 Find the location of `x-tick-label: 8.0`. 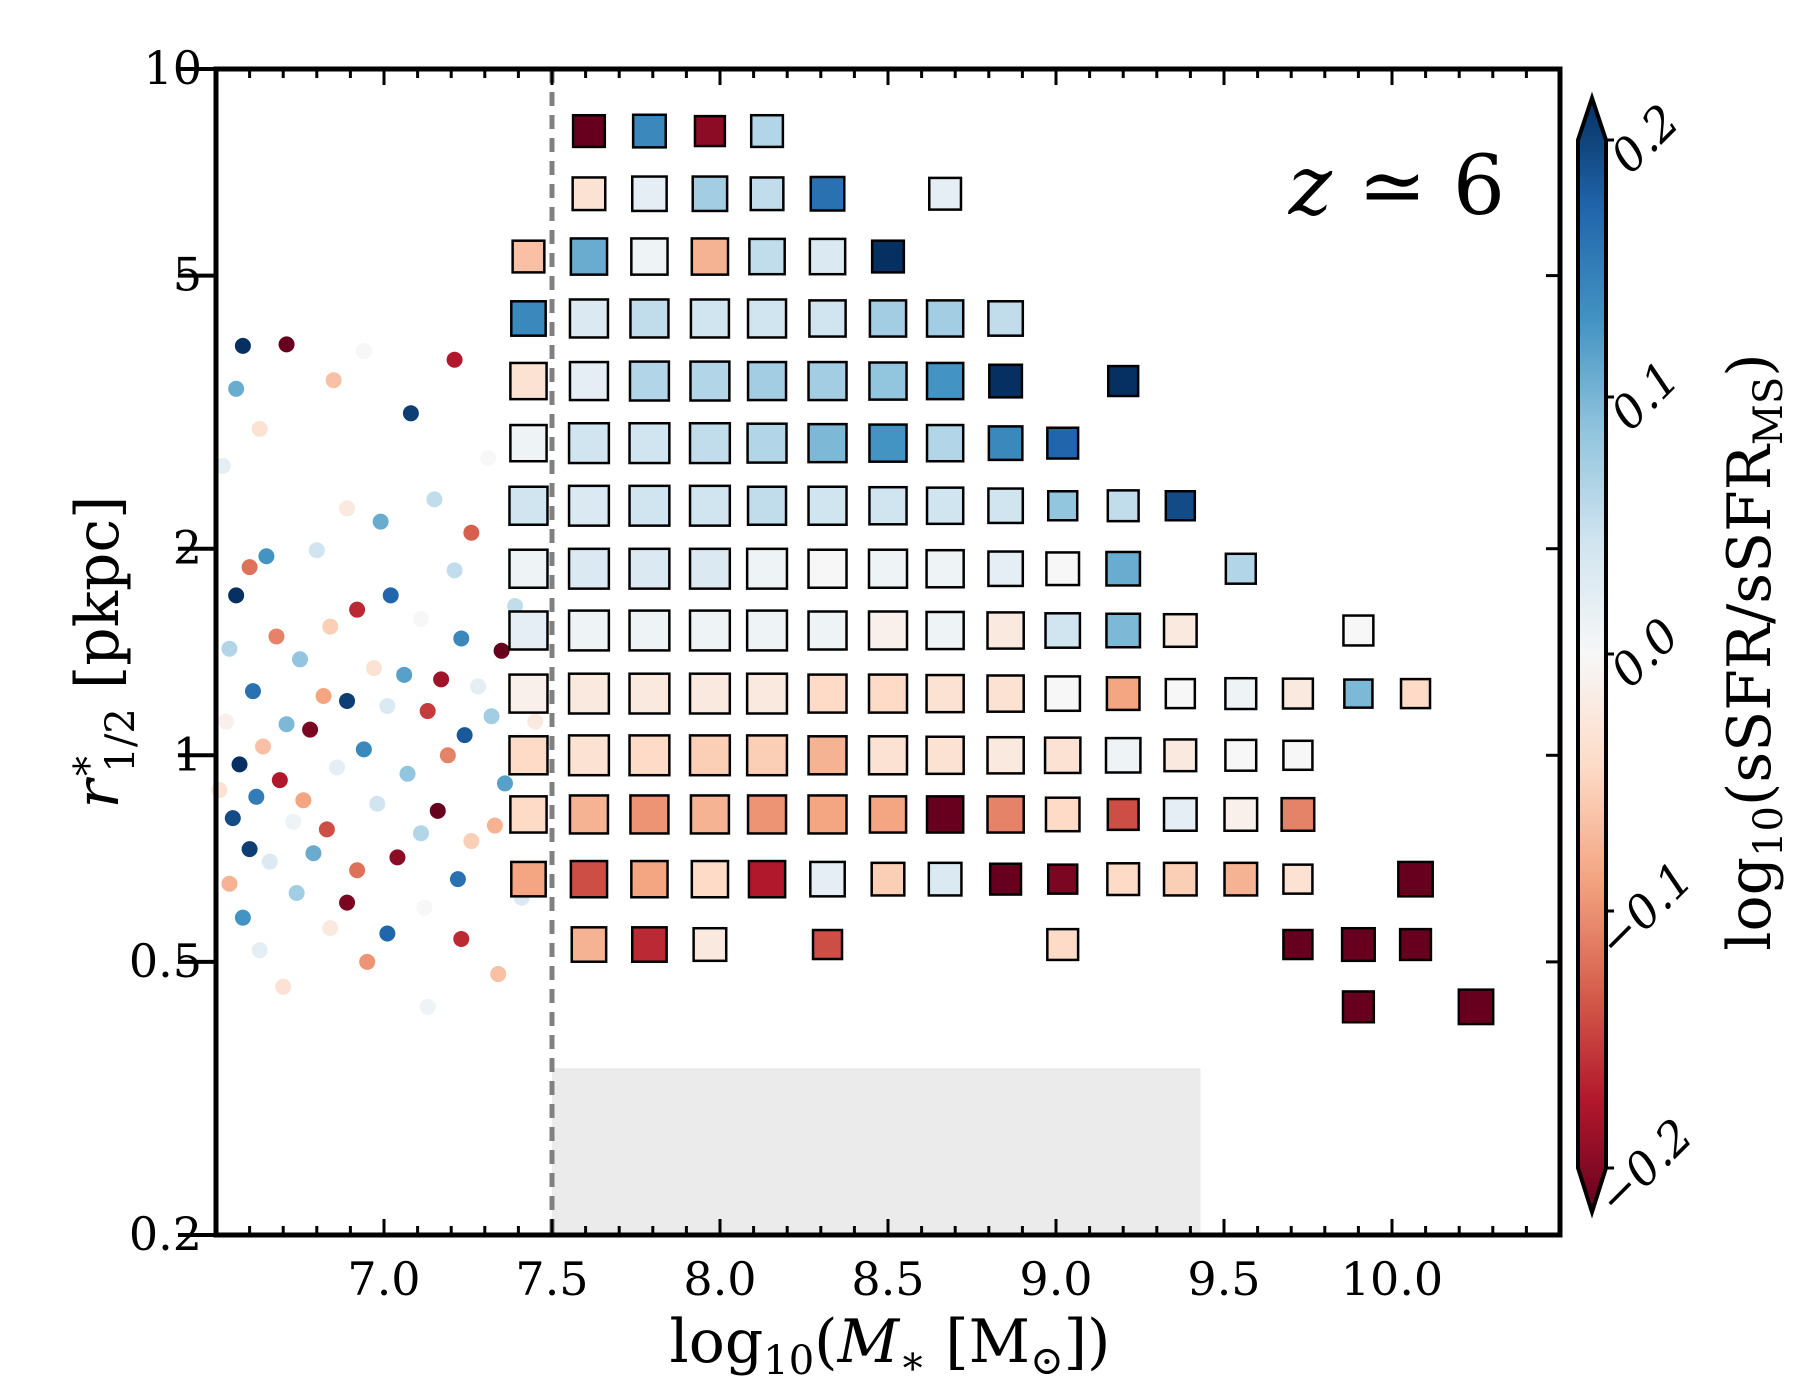

x-tick-label: 8.0 is located at coordinates (719, 1279).